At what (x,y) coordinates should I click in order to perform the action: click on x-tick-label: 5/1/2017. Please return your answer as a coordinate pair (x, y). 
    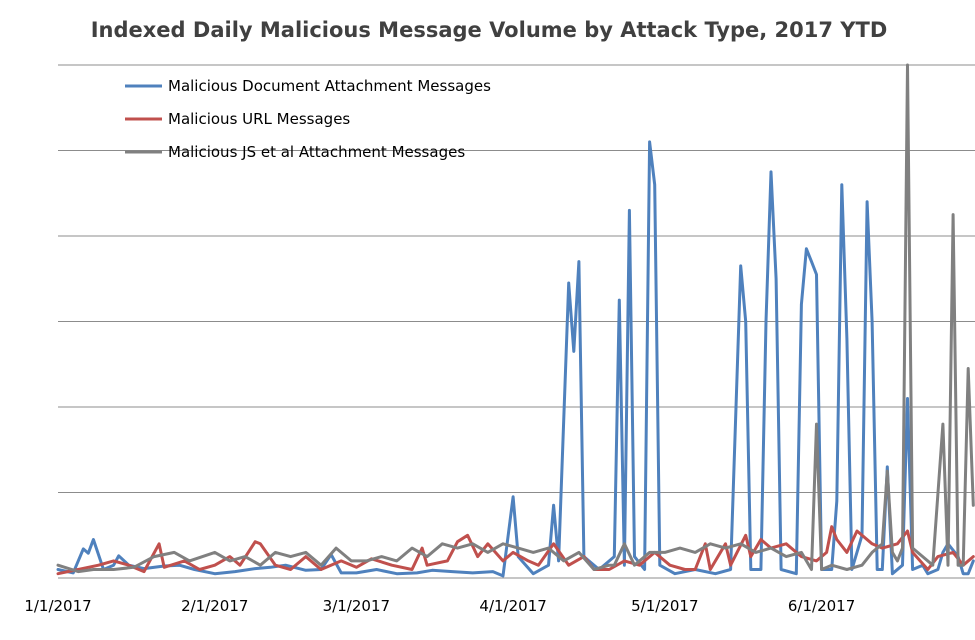
    Looking at the image, I should click on (664, 606).